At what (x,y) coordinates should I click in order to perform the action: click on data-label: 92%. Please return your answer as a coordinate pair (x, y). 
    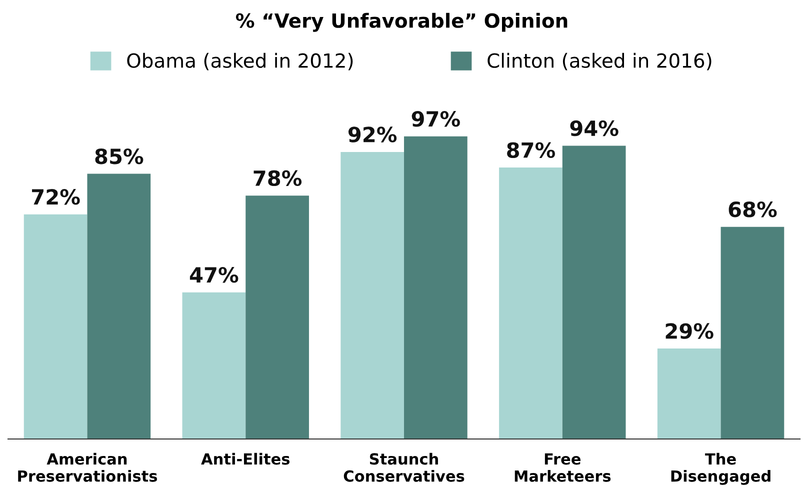
    Looking at the image, I should click on (372, 134).